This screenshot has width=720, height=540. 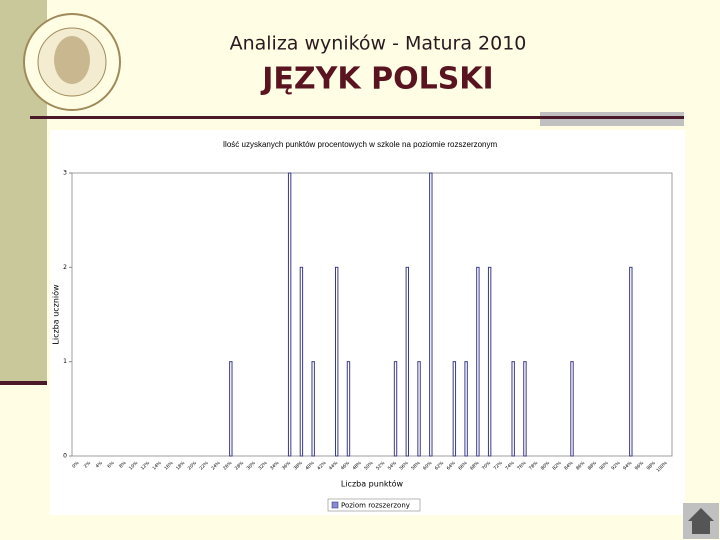 I want to click on x-tick-label: 96%, so click(x=640, y=466).